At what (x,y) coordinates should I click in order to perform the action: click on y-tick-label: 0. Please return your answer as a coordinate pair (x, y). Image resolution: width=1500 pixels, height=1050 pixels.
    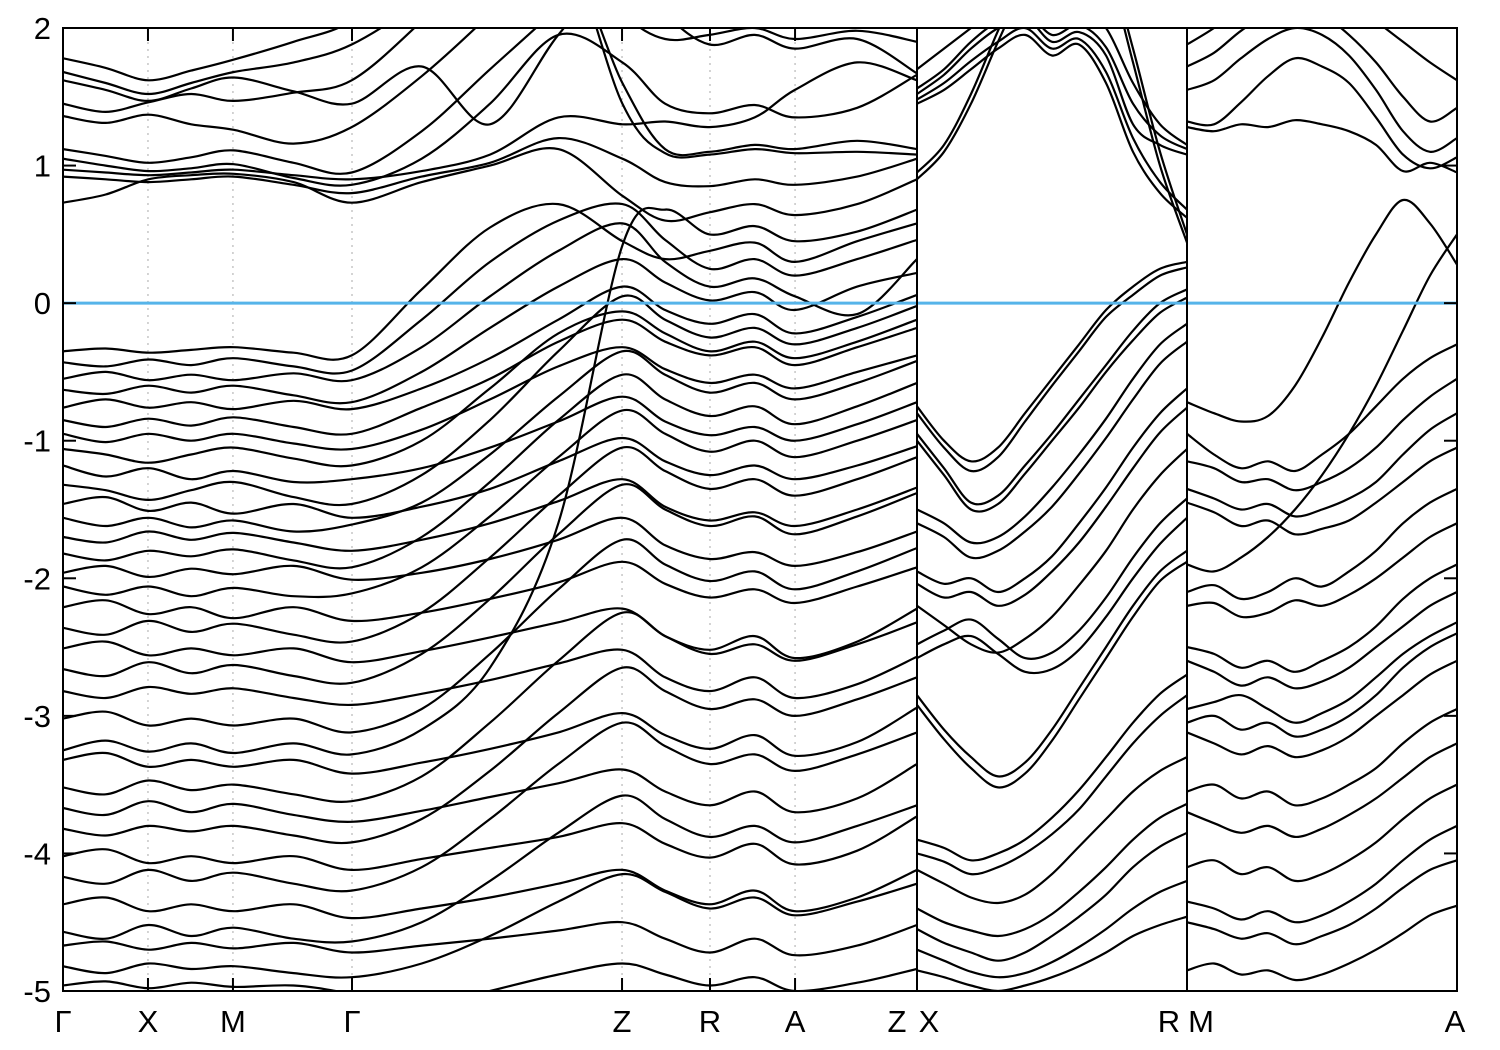
    Looking at the image, I should click on (42, 303).